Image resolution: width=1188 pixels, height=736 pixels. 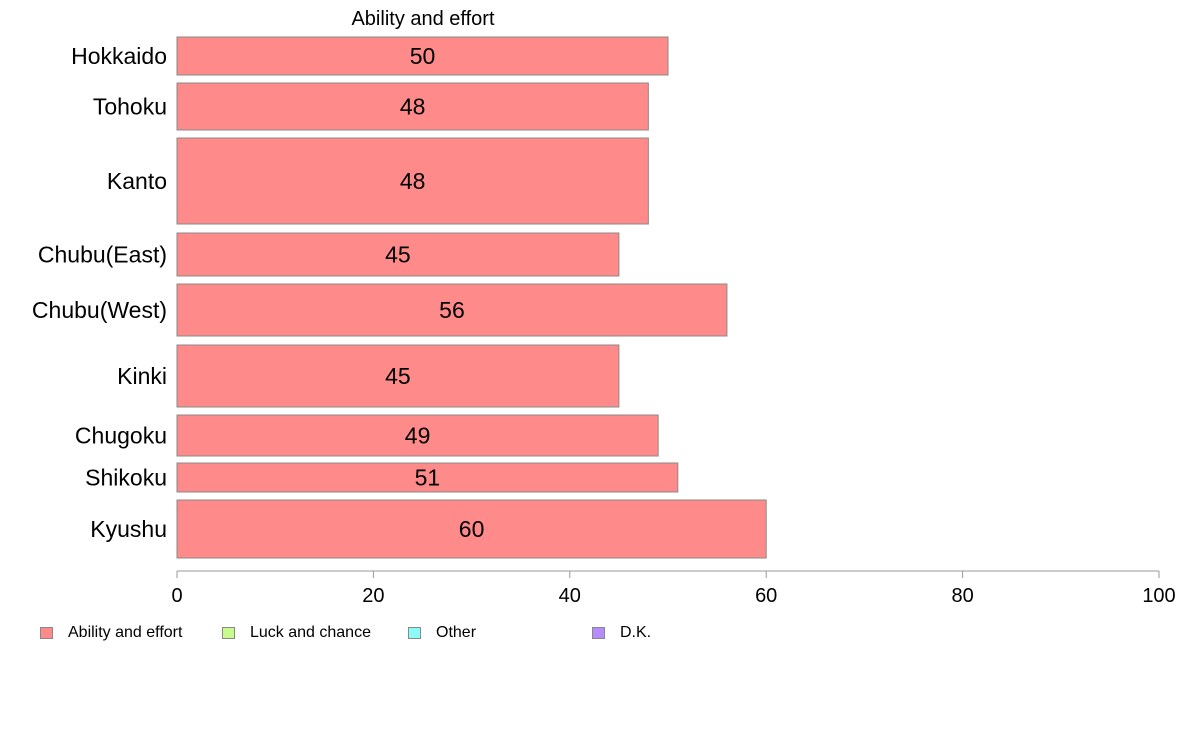 I want to click on category-label-kinki: Kinki, so click(x=142, y=376).